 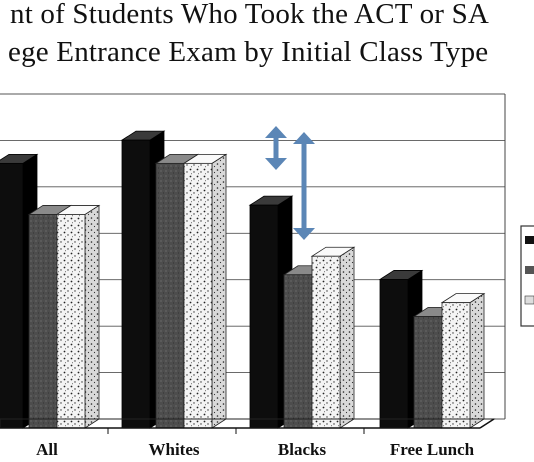 I want to click on x-tick-label: Whites, so click(x=174, y=449).